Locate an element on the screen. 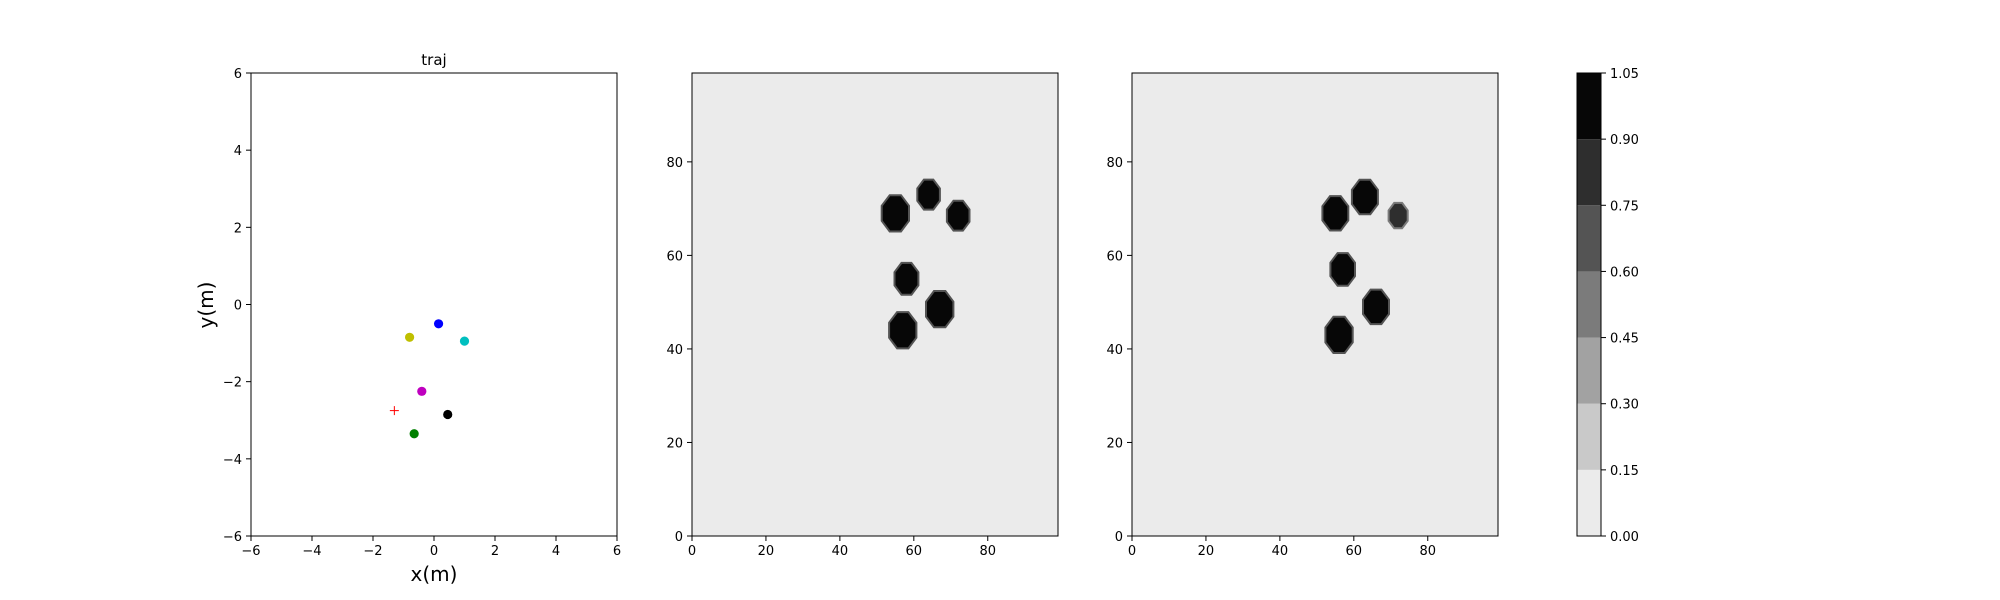 This screenshot has width=2000, height=600. y-tick-label: 4 is located at coordinates (238, 151).